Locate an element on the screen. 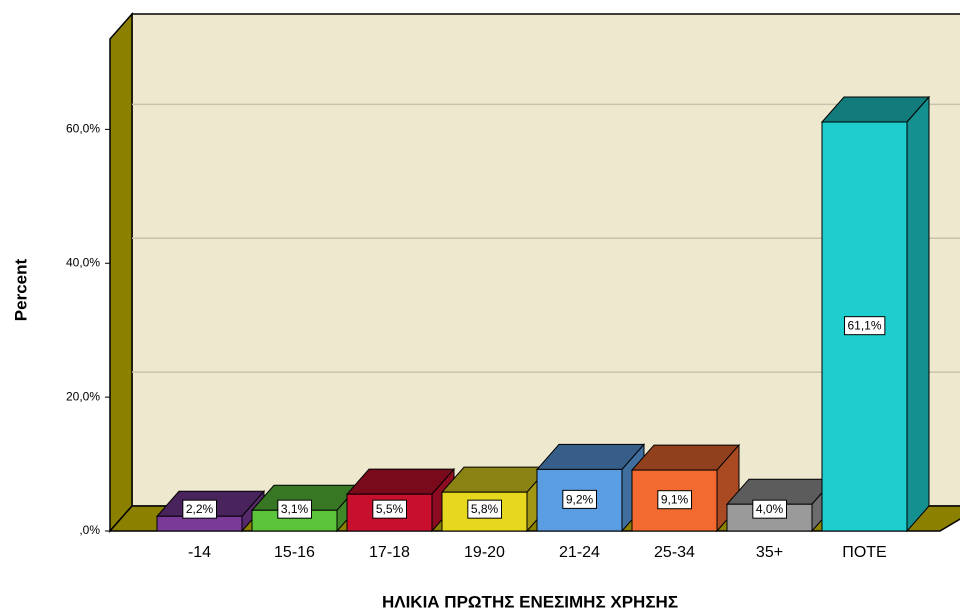  x-tick-label: 35+ is located at coordinates (769, 552).